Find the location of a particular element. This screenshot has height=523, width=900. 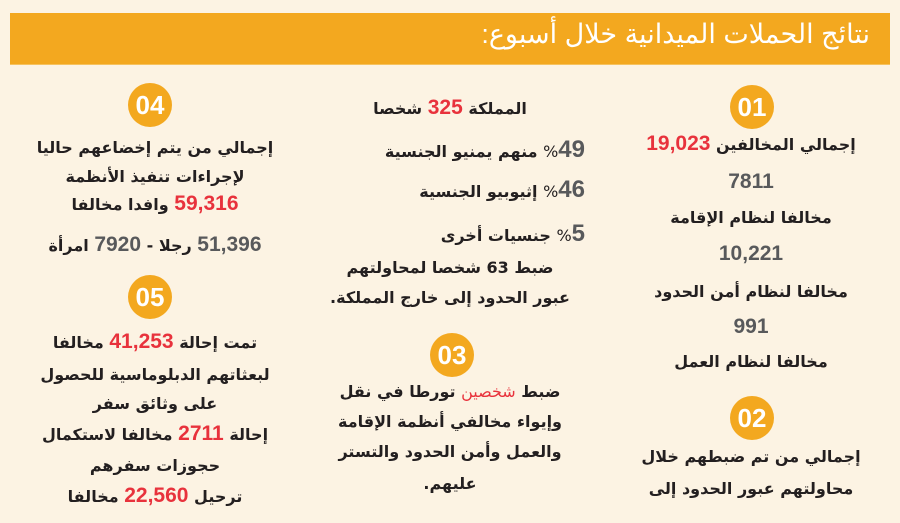

exit-attempt-line-2: عبور الحدود إلى خارج المملكة. is located at coordinates (450, 297).